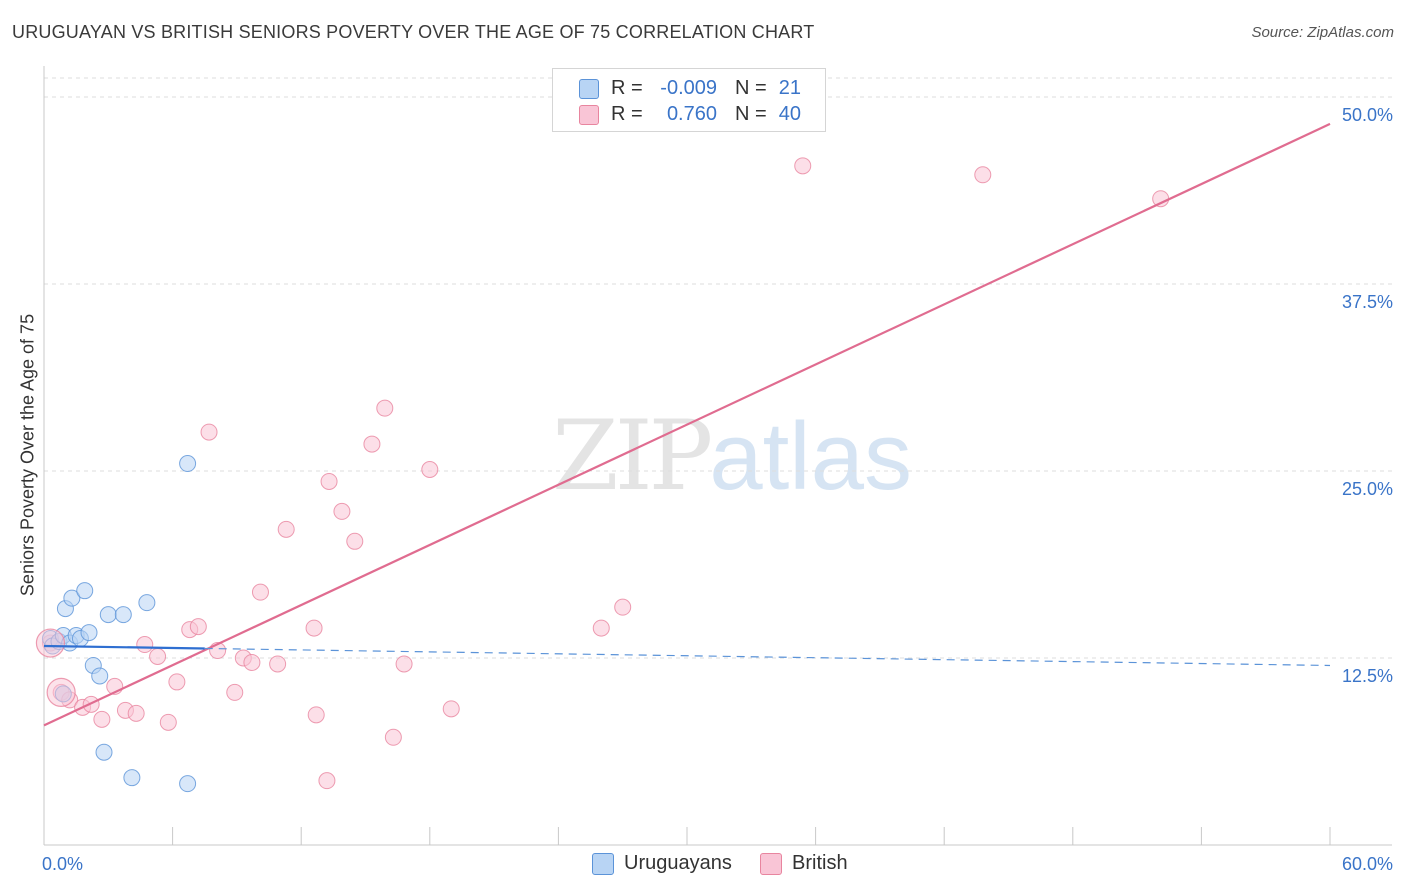 The width and height of the screenshot is (1406, 892). What do you see at coordinates (589, 115) in the screenshot?
I see `legend-swatch-british` at bounding box center [589, 115].